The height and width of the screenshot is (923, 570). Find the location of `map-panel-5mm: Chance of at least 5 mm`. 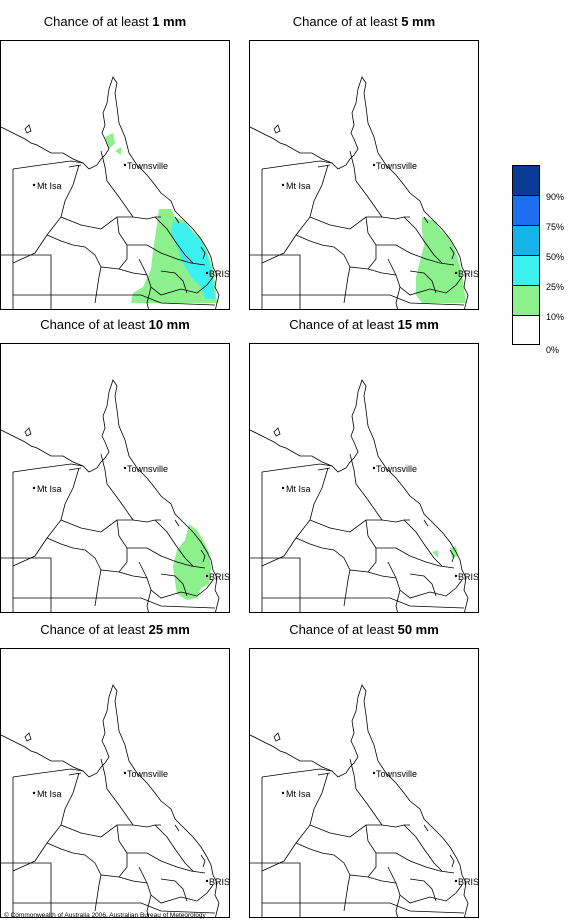

map-panel-5mm: Chance of at least 5 mm is located at coordinates (364, 162).